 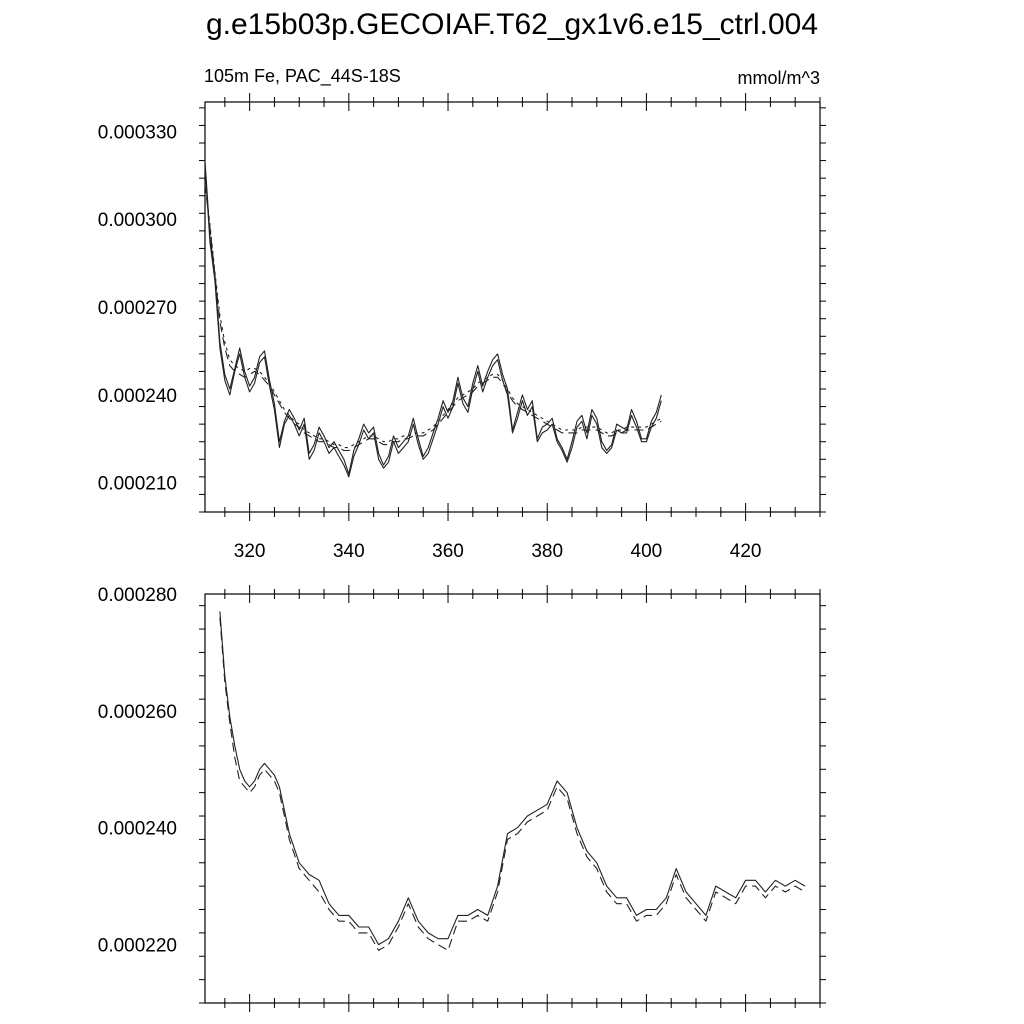 I want to click on x-tick-label: 340, so click(x=349, y=551).